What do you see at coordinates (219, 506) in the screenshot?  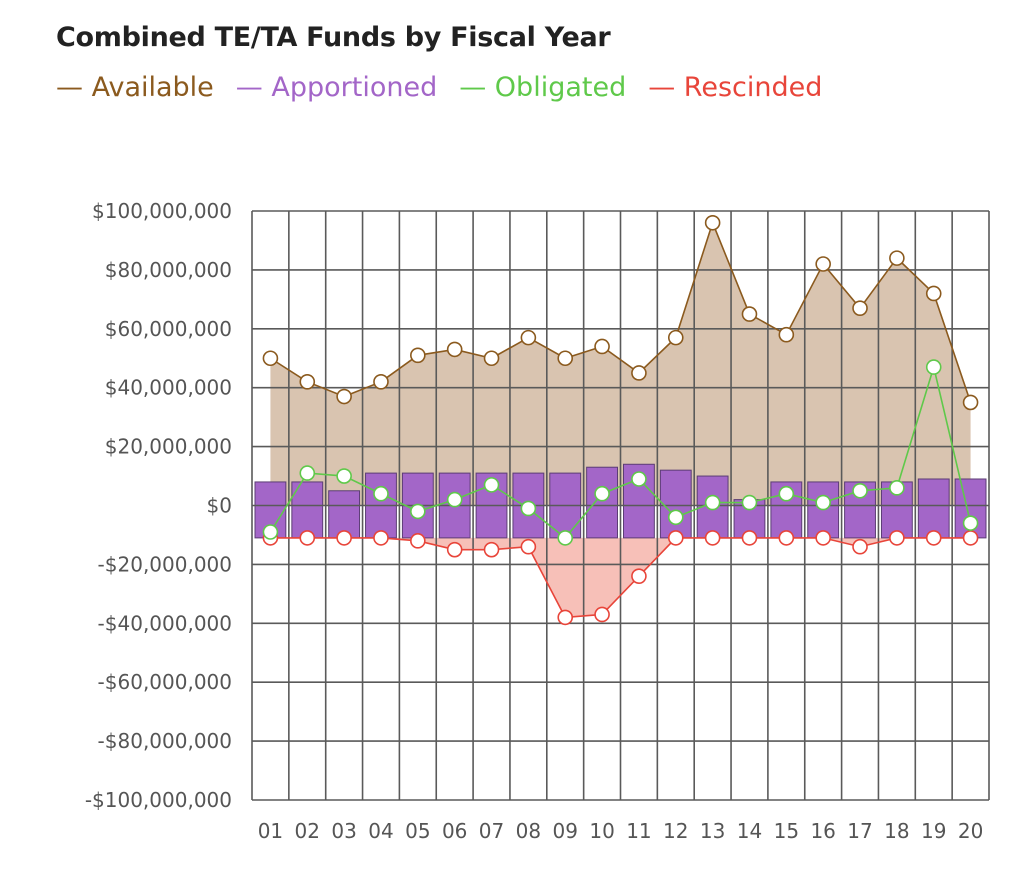 I see `y-tick-label: $0` at bounding box center [219, 506].